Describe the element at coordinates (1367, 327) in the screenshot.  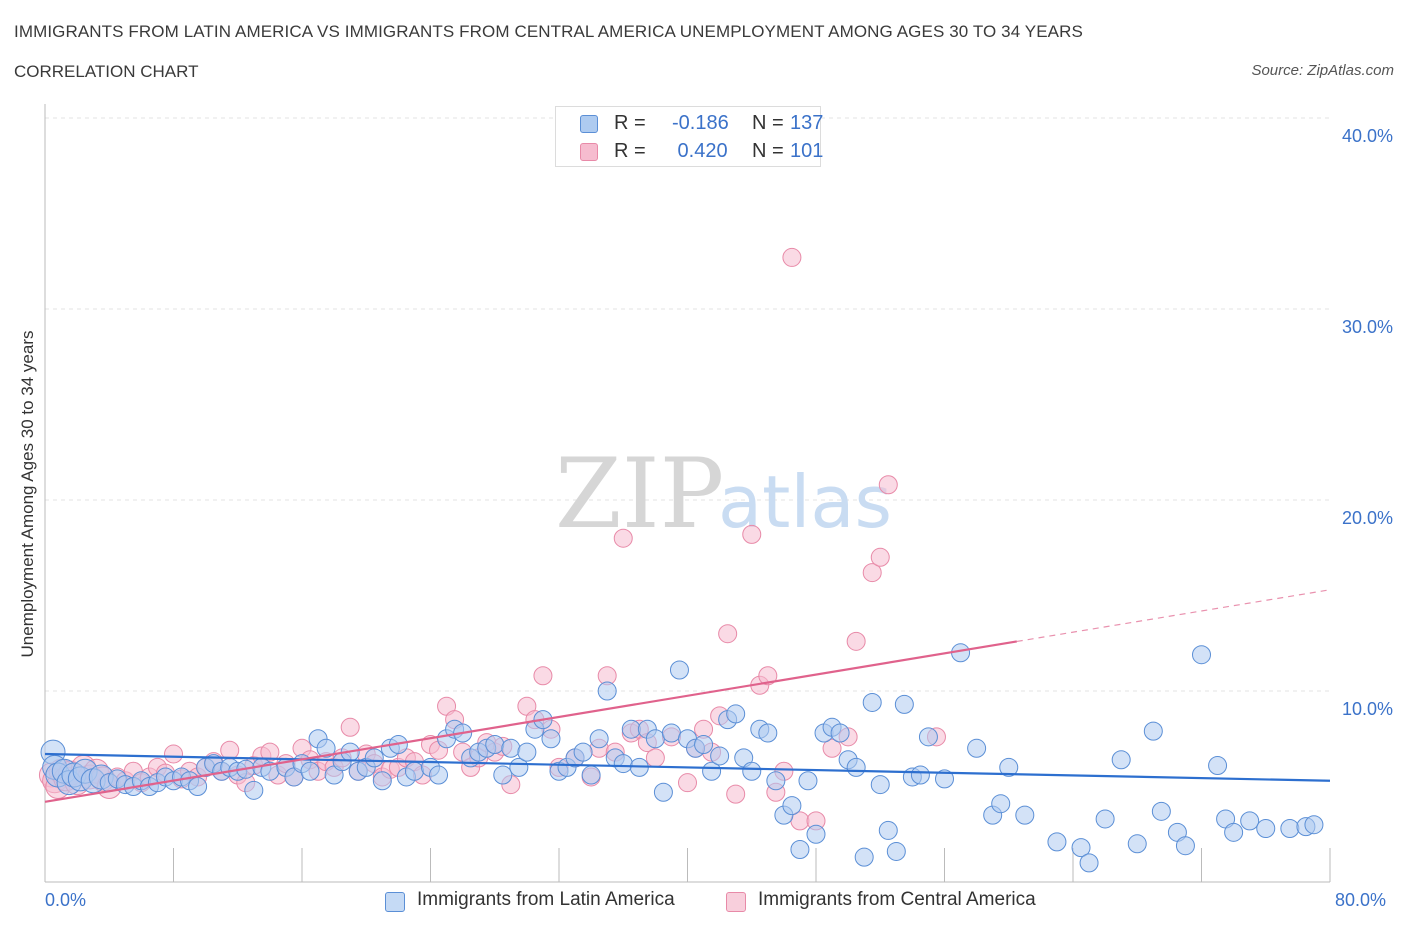
I see `y-tick-label: 30.0%` at that location.